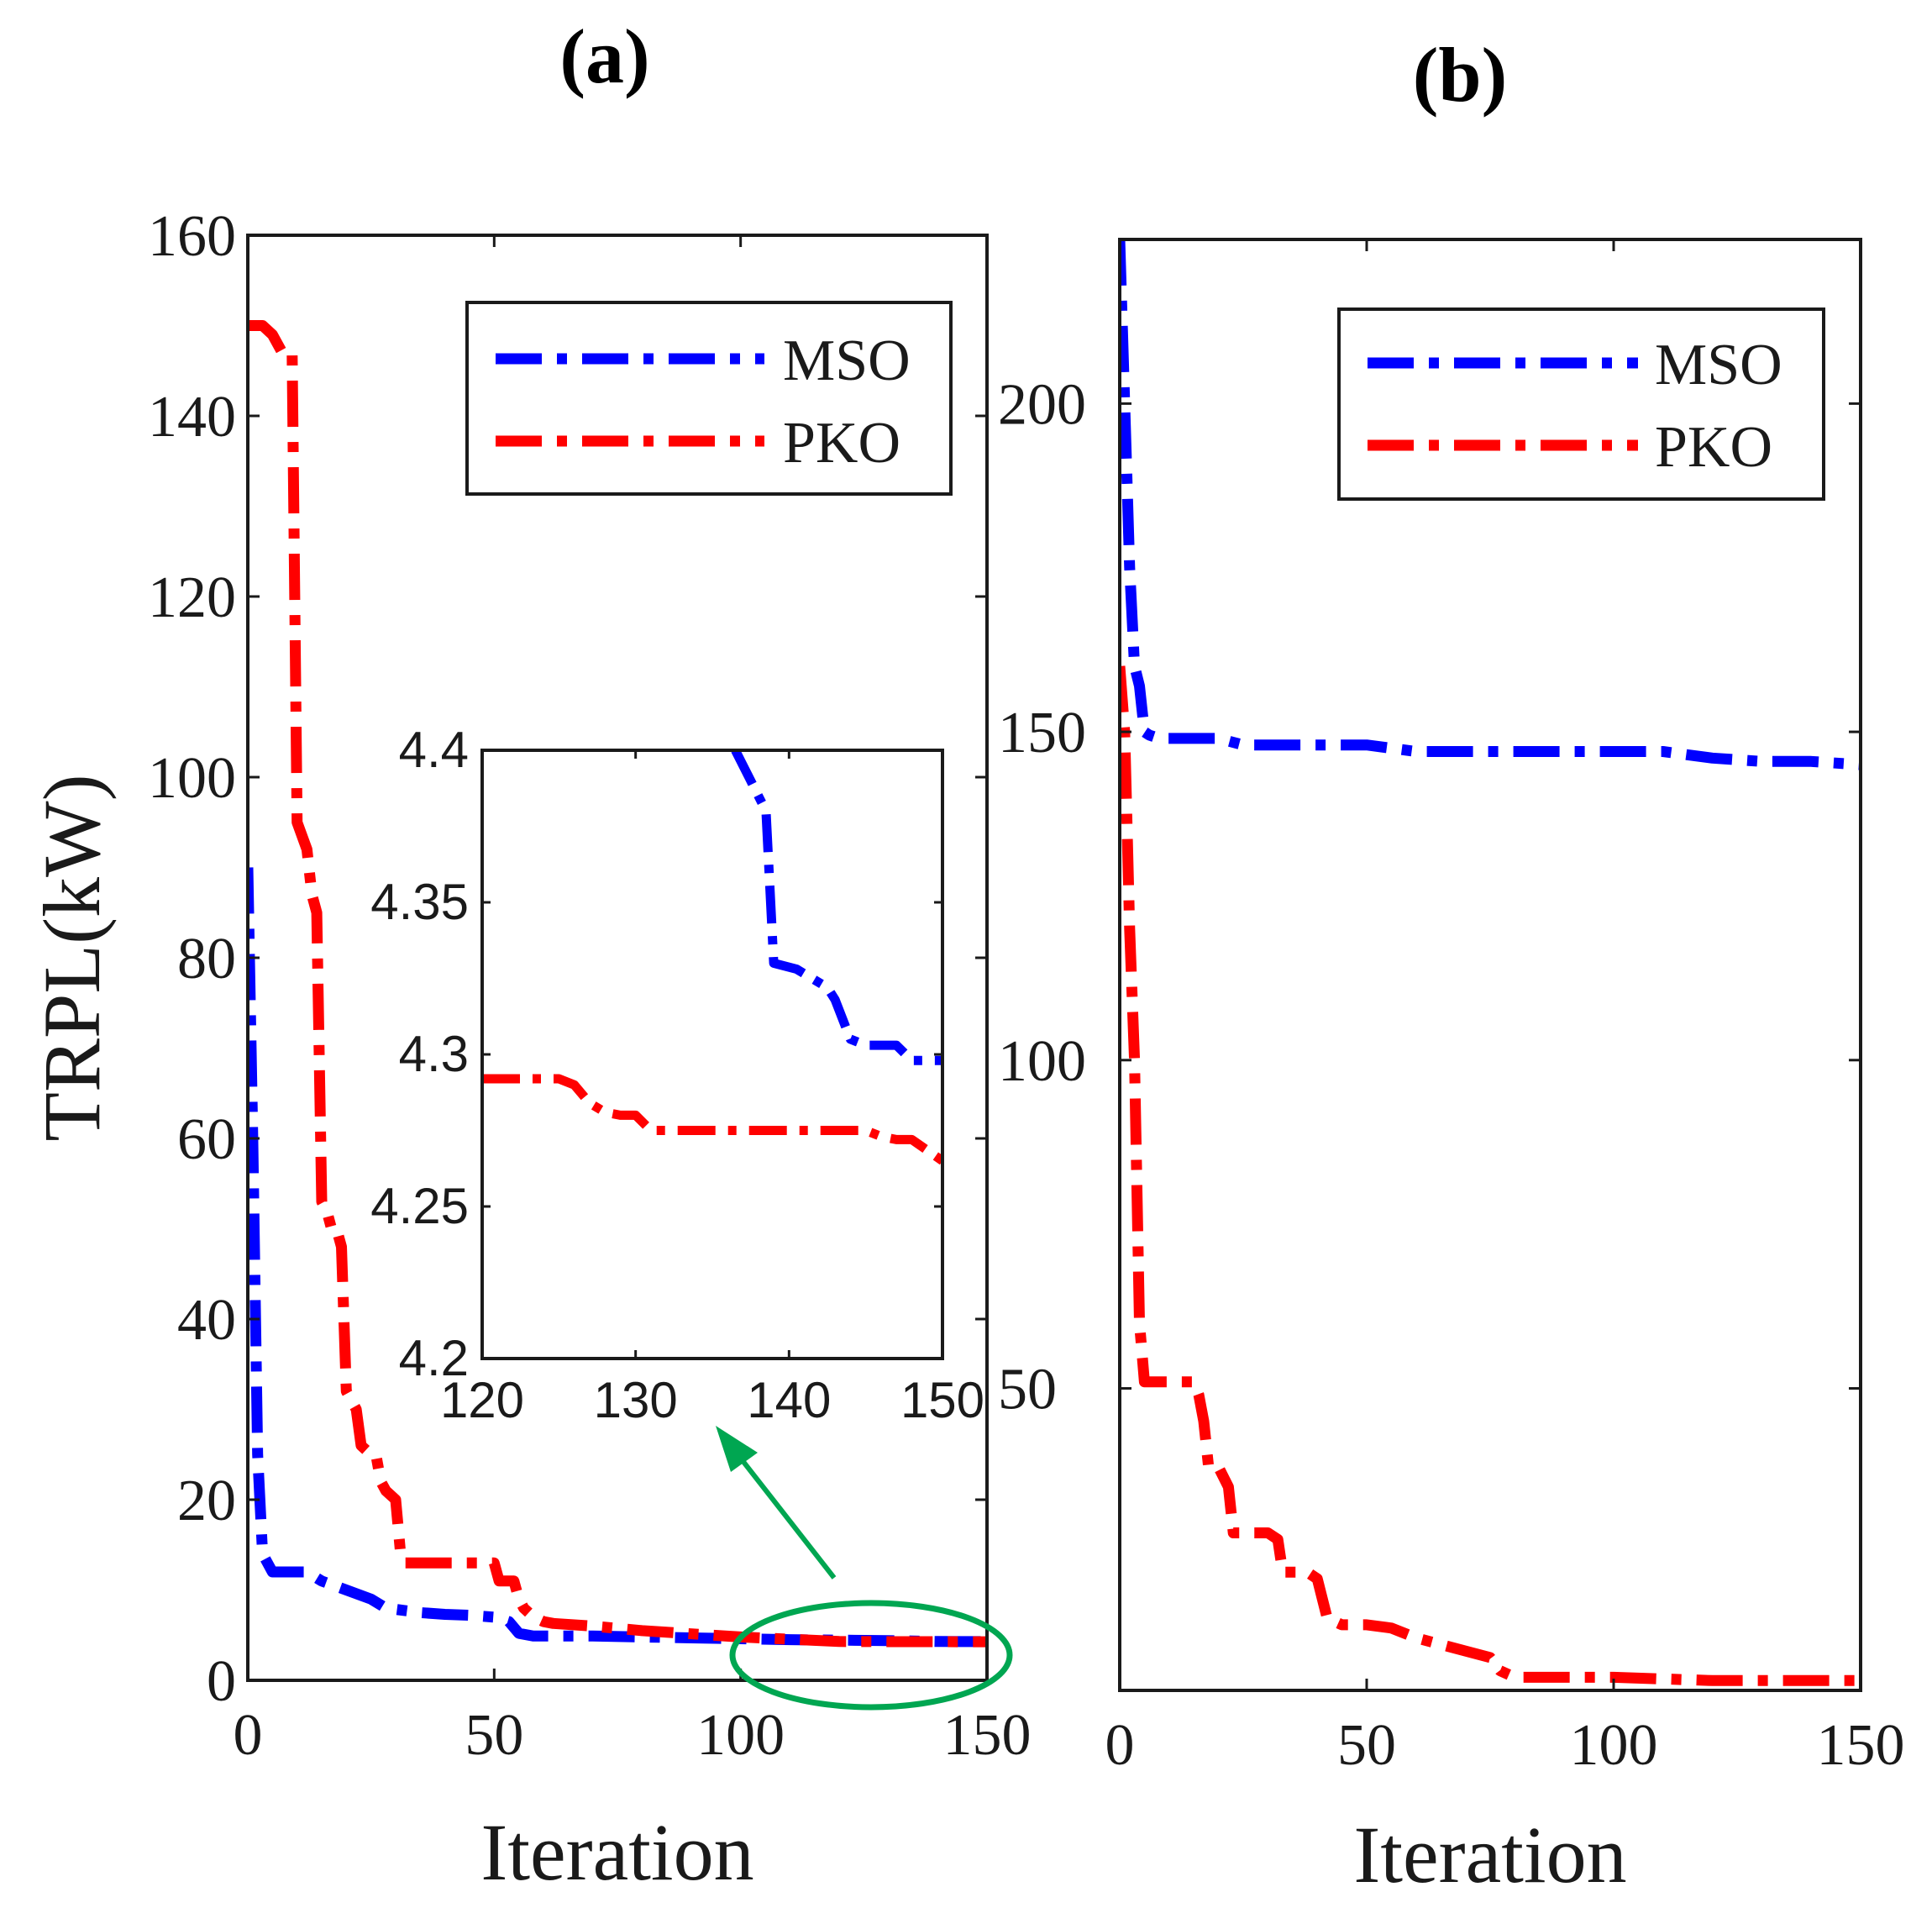 The image size is (1932, 1908). What do you see at coordinates (871, 1655) in the screenshot?
I see `zoom-region-ellipse` at bounding box center [871, 1655].